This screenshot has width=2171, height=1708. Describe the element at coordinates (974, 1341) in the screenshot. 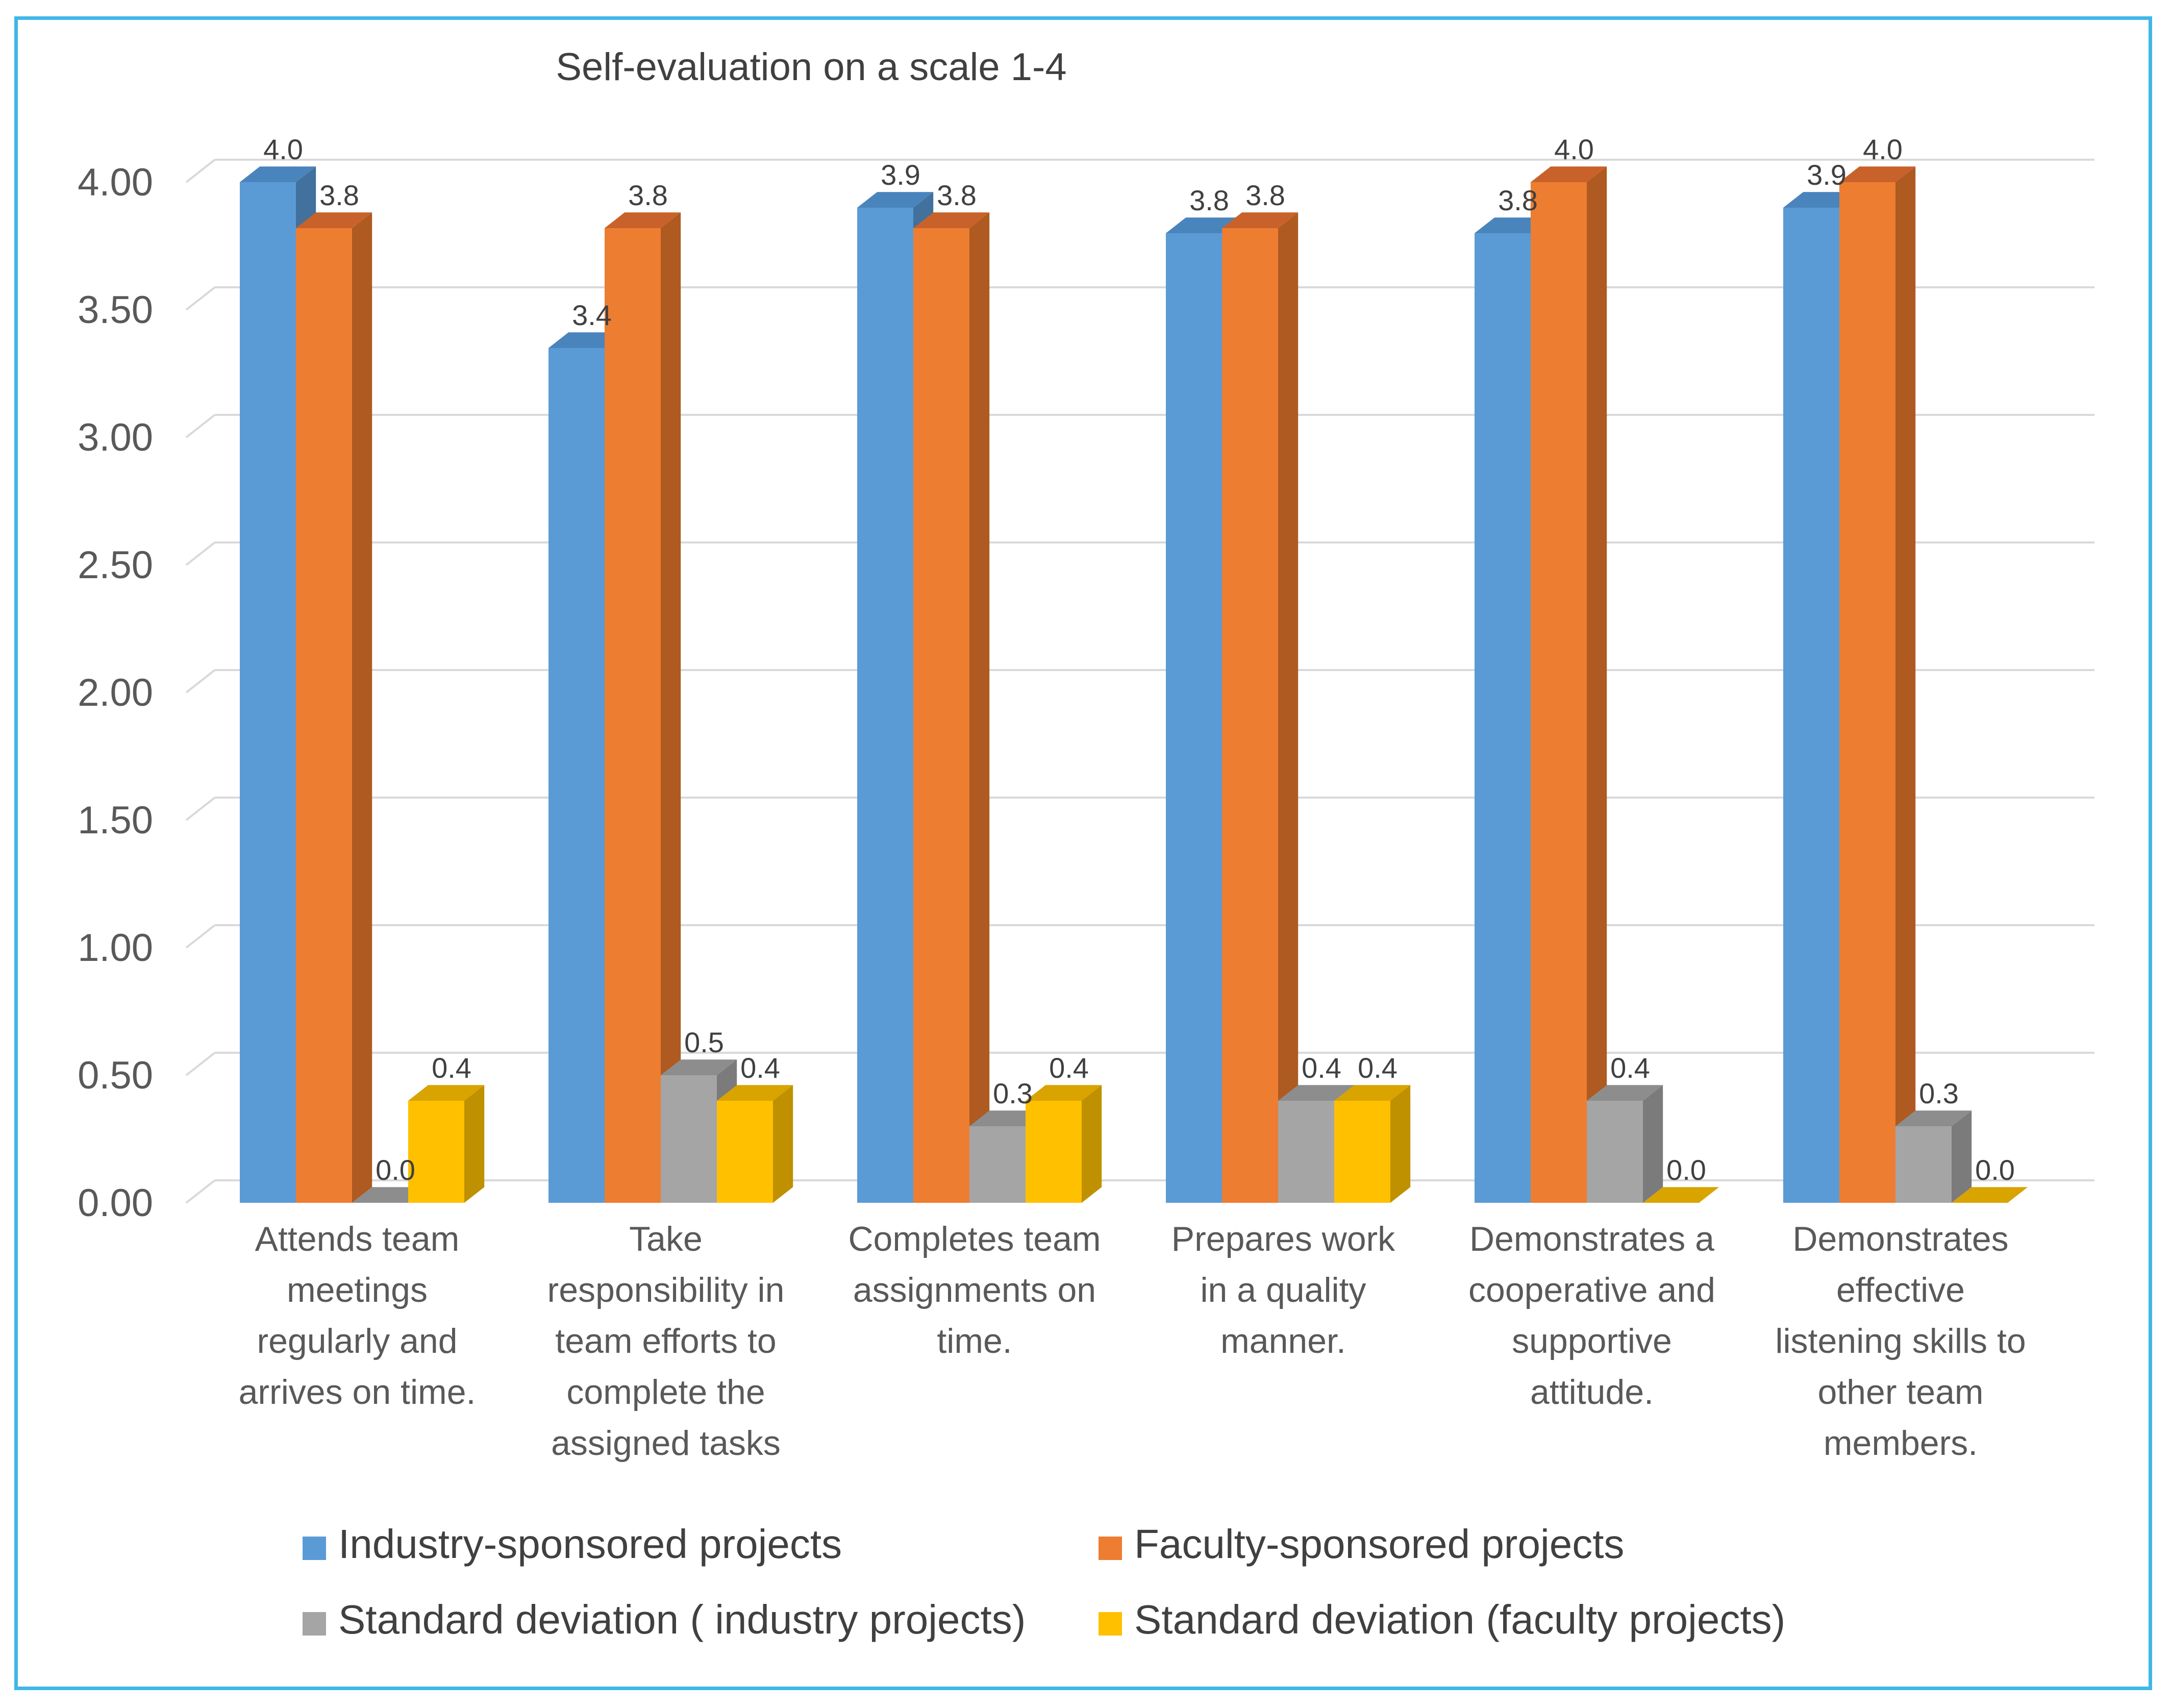

I see `x-category-label-line: time.` at that location.